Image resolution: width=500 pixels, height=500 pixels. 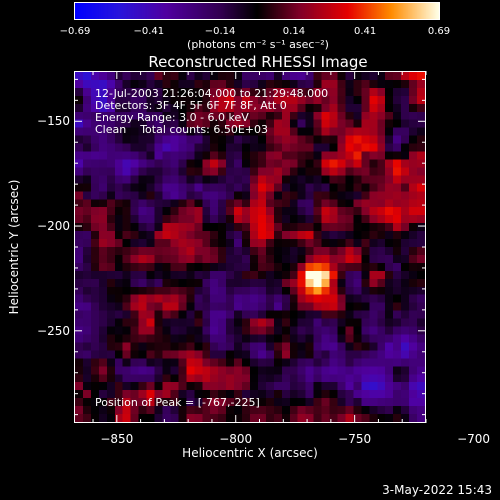 I want to click on y-tick-label: −200, so click(x=53, y=226).